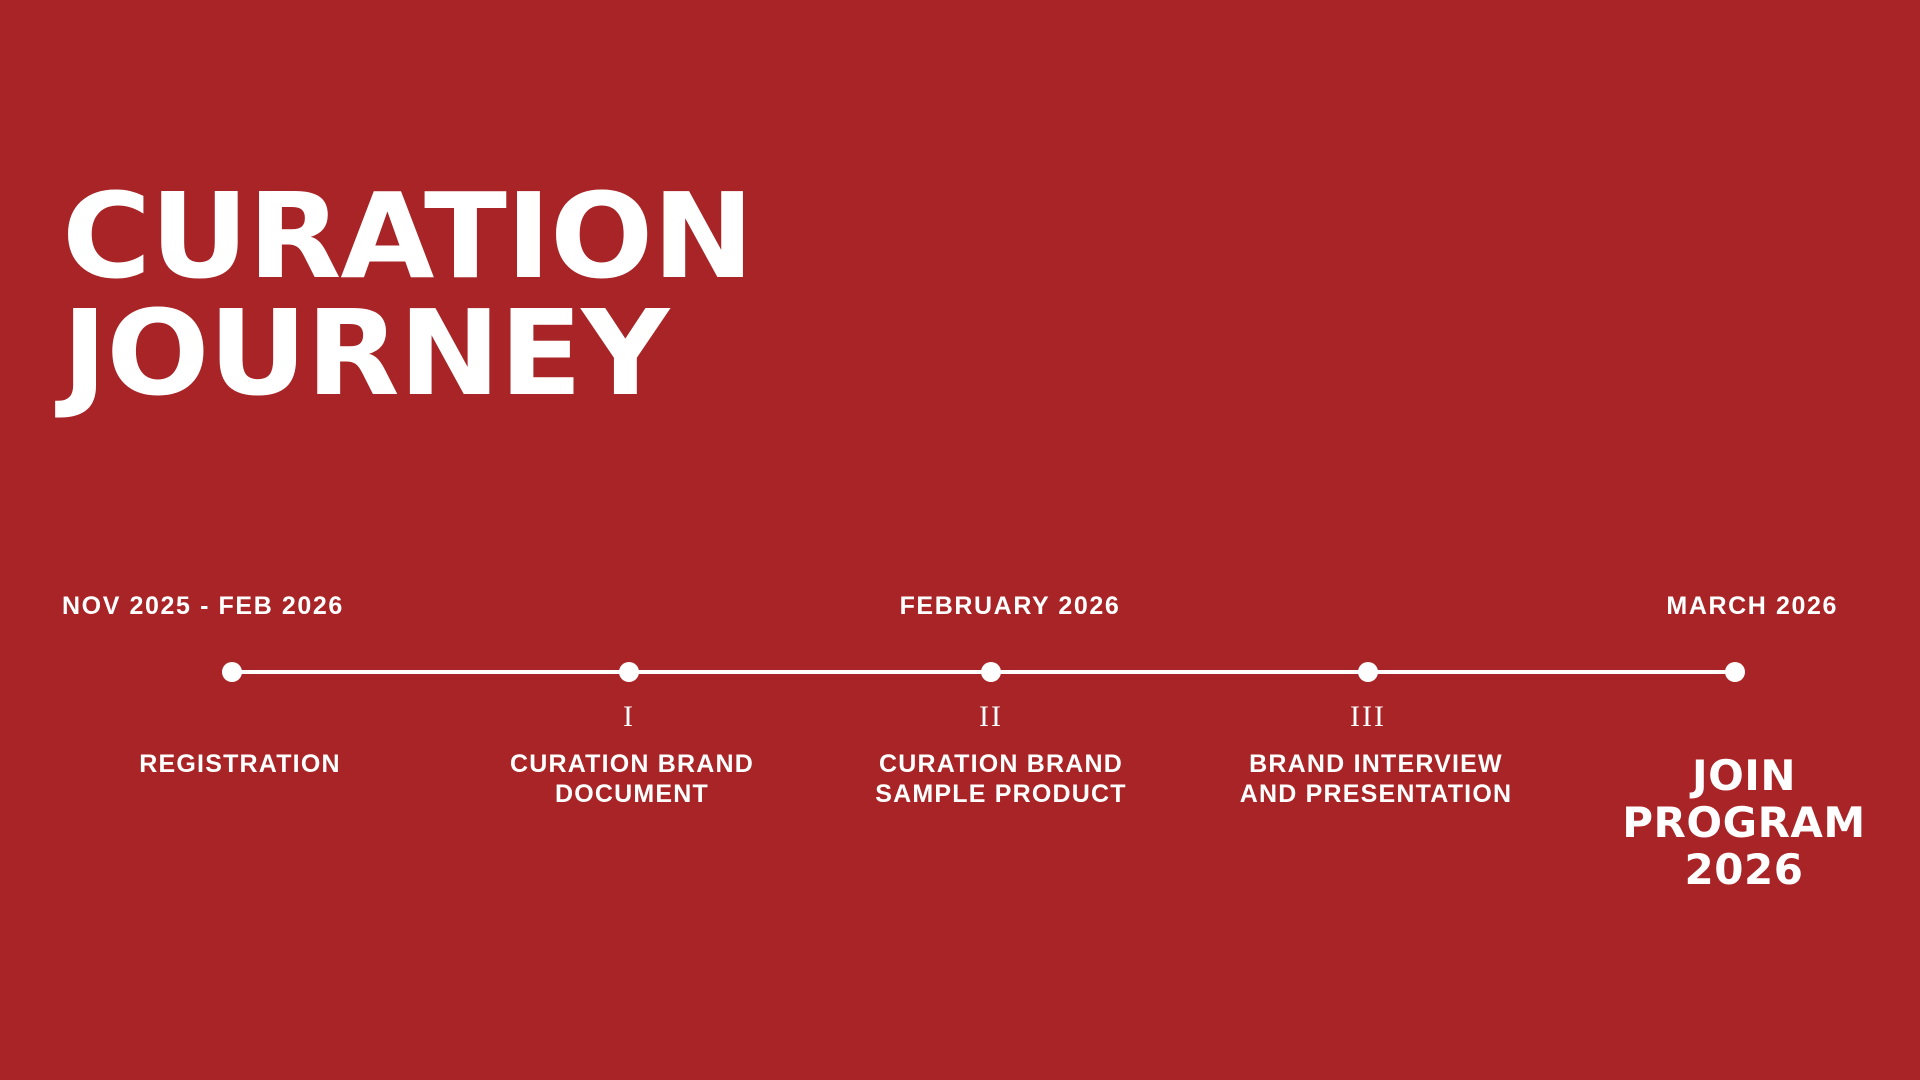  What do you see at coordinates (1368, 716) in the screenshot?
I see `timeline-step-numeral: III` at bounding box center [1368, 716].